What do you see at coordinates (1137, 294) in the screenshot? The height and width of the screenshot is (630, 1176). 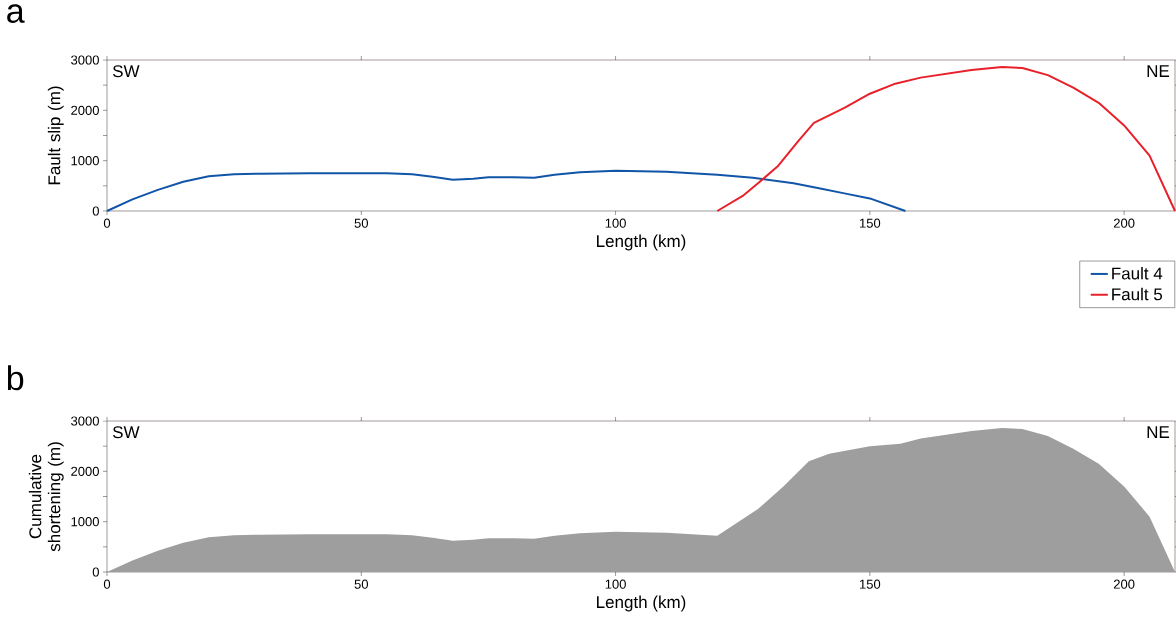 I see `legend-label: Fault 5` at bounding box center [1137, 294].